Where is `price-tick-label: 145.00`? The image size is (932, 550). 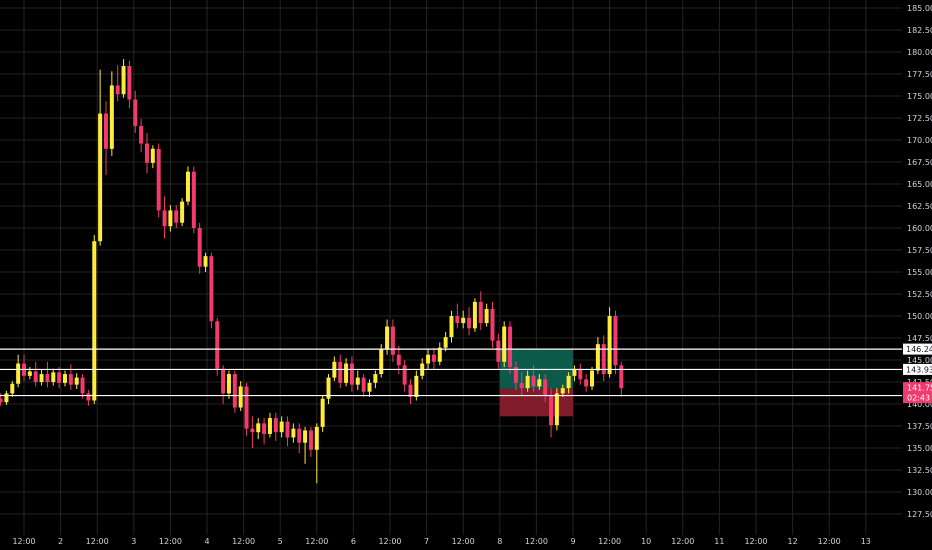 price-tick-label: 145.00 is located at coordinates (919, 360).